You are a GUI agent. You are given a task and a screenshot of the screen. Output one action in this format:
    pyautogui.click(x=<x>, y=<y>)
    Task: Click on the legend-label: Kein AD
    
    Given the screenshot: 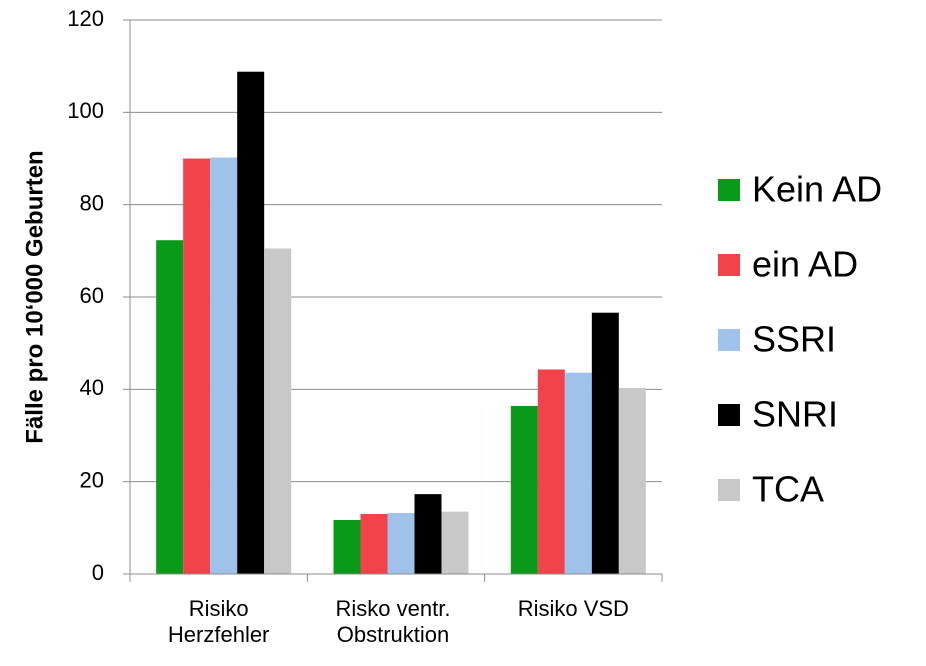 What is the action you would take?
    pyautogui.click(x=817, y=189)
    